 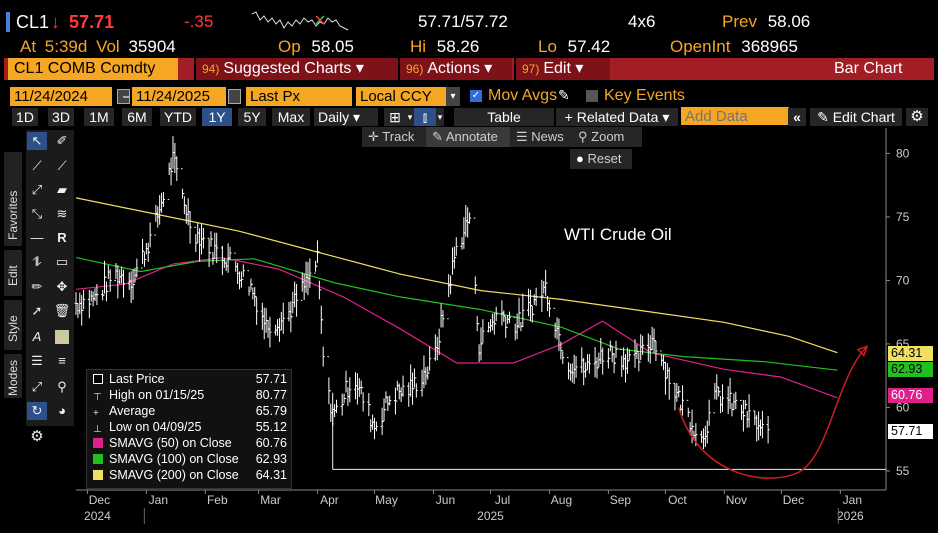 What do you see at coordinates (137, 379) in the screenshot?
I see `legend-label: Last Price` at bounding box center [137, 379].